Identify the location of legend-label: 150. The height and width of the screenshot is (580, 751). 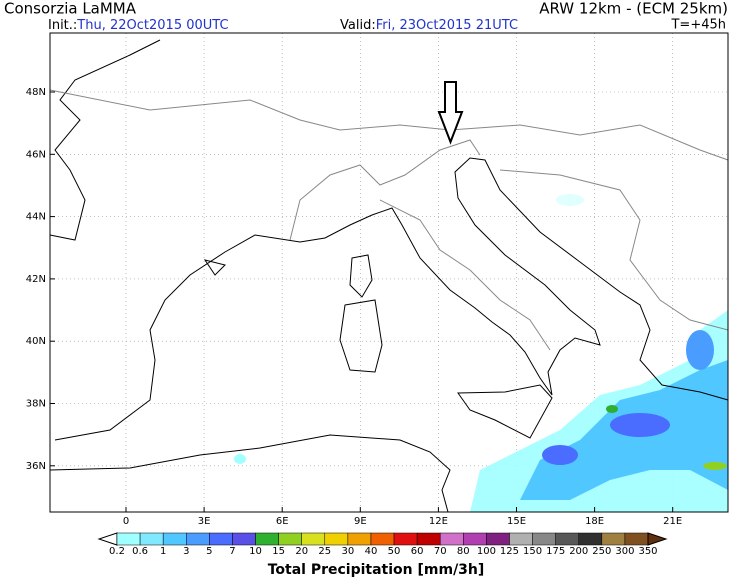
(532, 551).